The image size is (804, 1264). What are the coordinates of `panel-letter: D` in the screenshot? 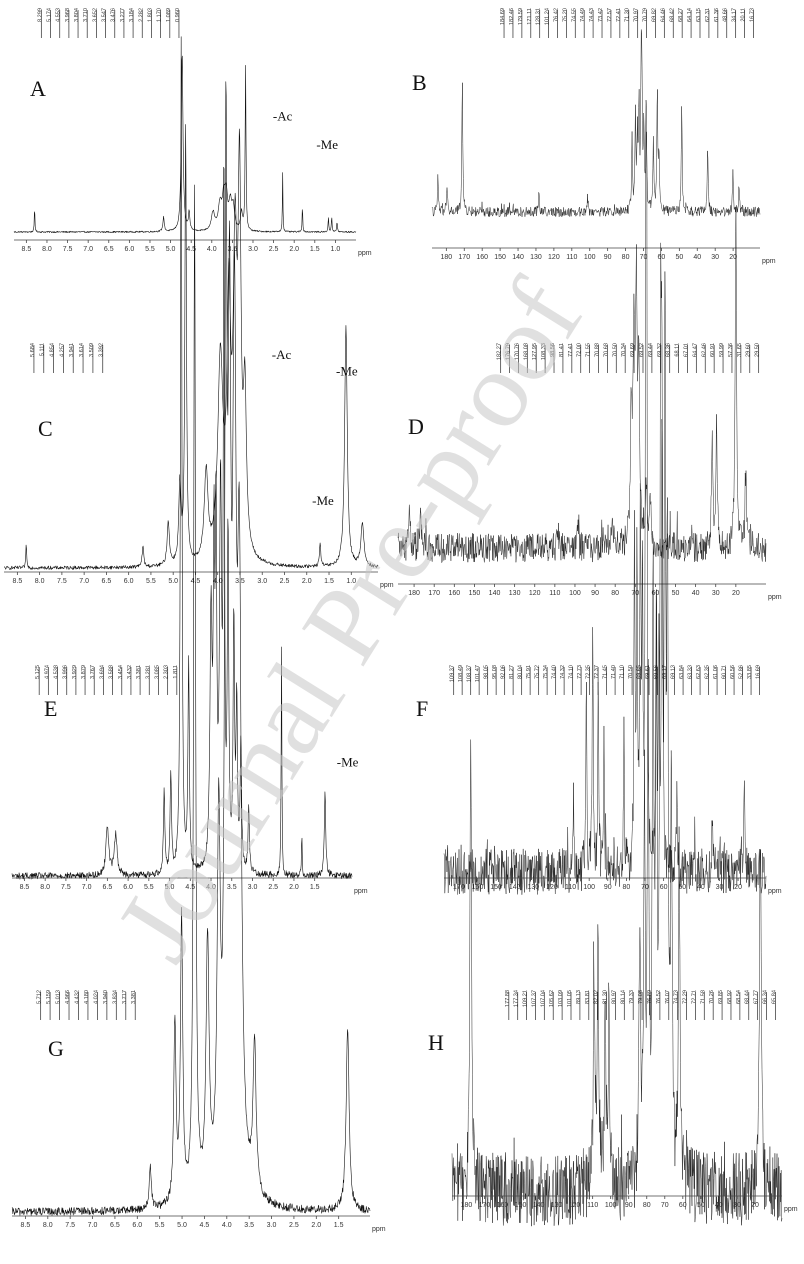 It's located at (416, 426).